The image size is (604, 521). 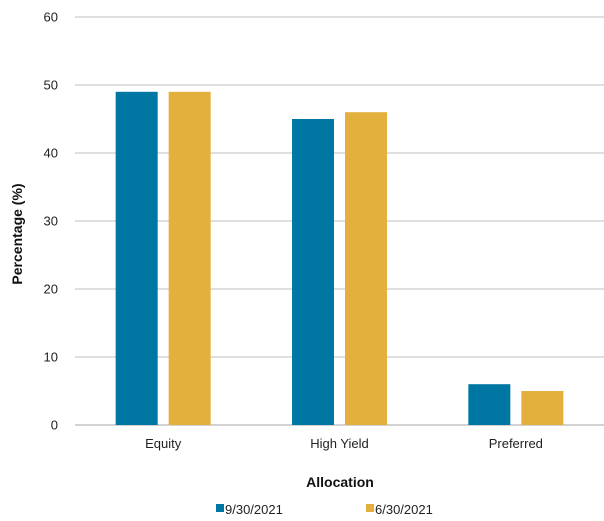 I want to click on legend: 9/30/2021 6/30/2021, so click(x=324, y=509).